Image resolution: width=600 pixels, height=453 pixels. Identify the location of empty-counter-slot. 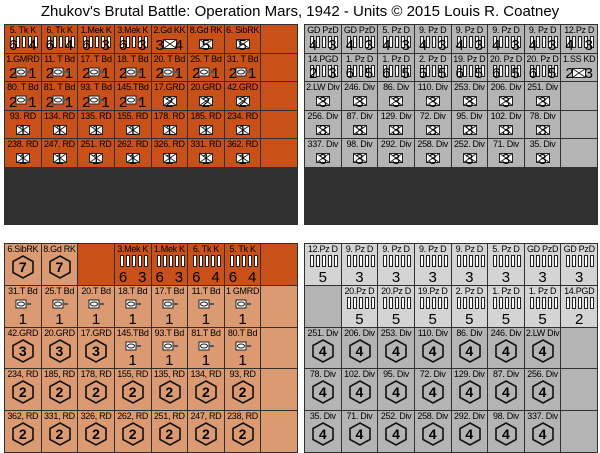
(279, 306).